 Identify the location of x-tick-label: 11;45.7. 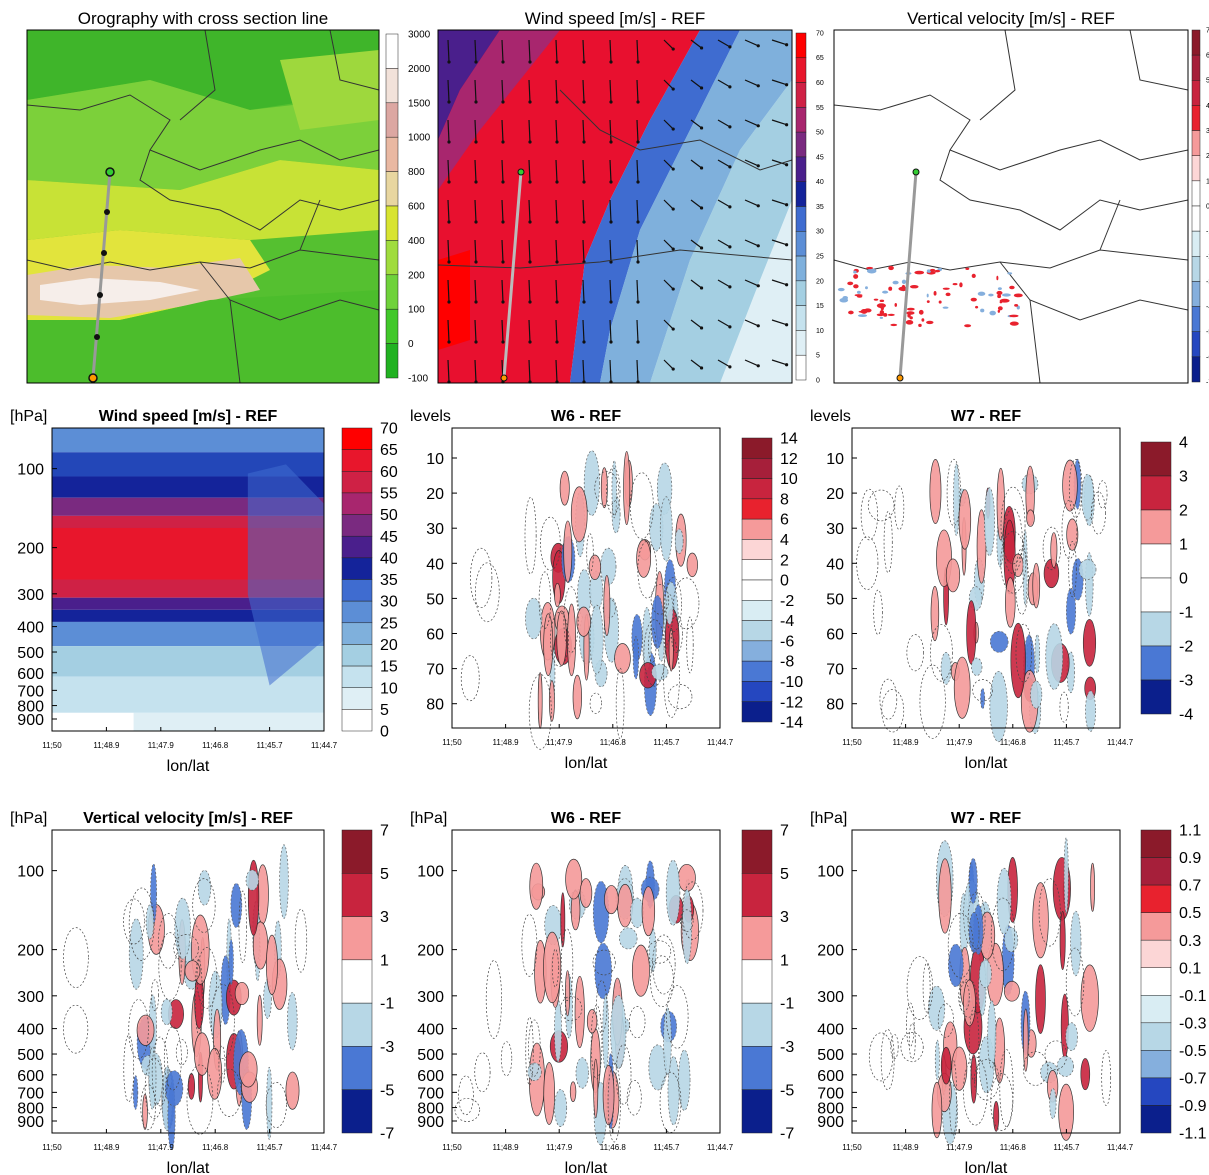
(1066, 742).